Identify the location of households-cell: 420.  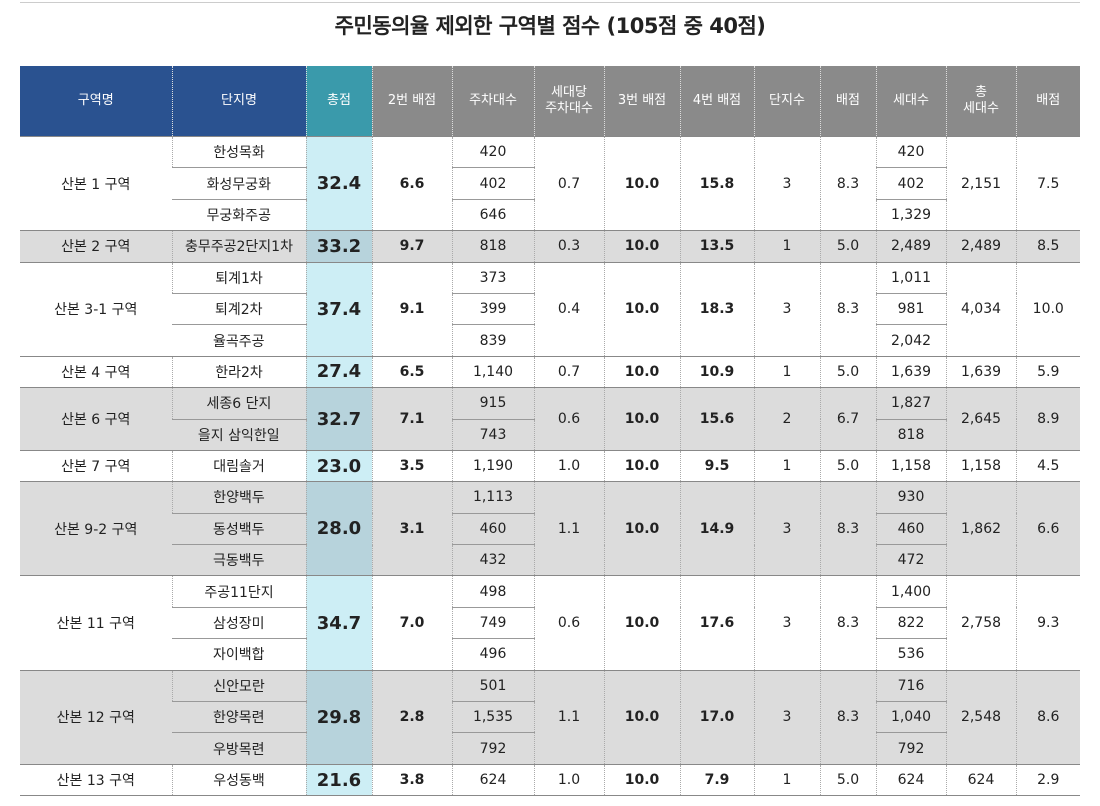
(910, 151).